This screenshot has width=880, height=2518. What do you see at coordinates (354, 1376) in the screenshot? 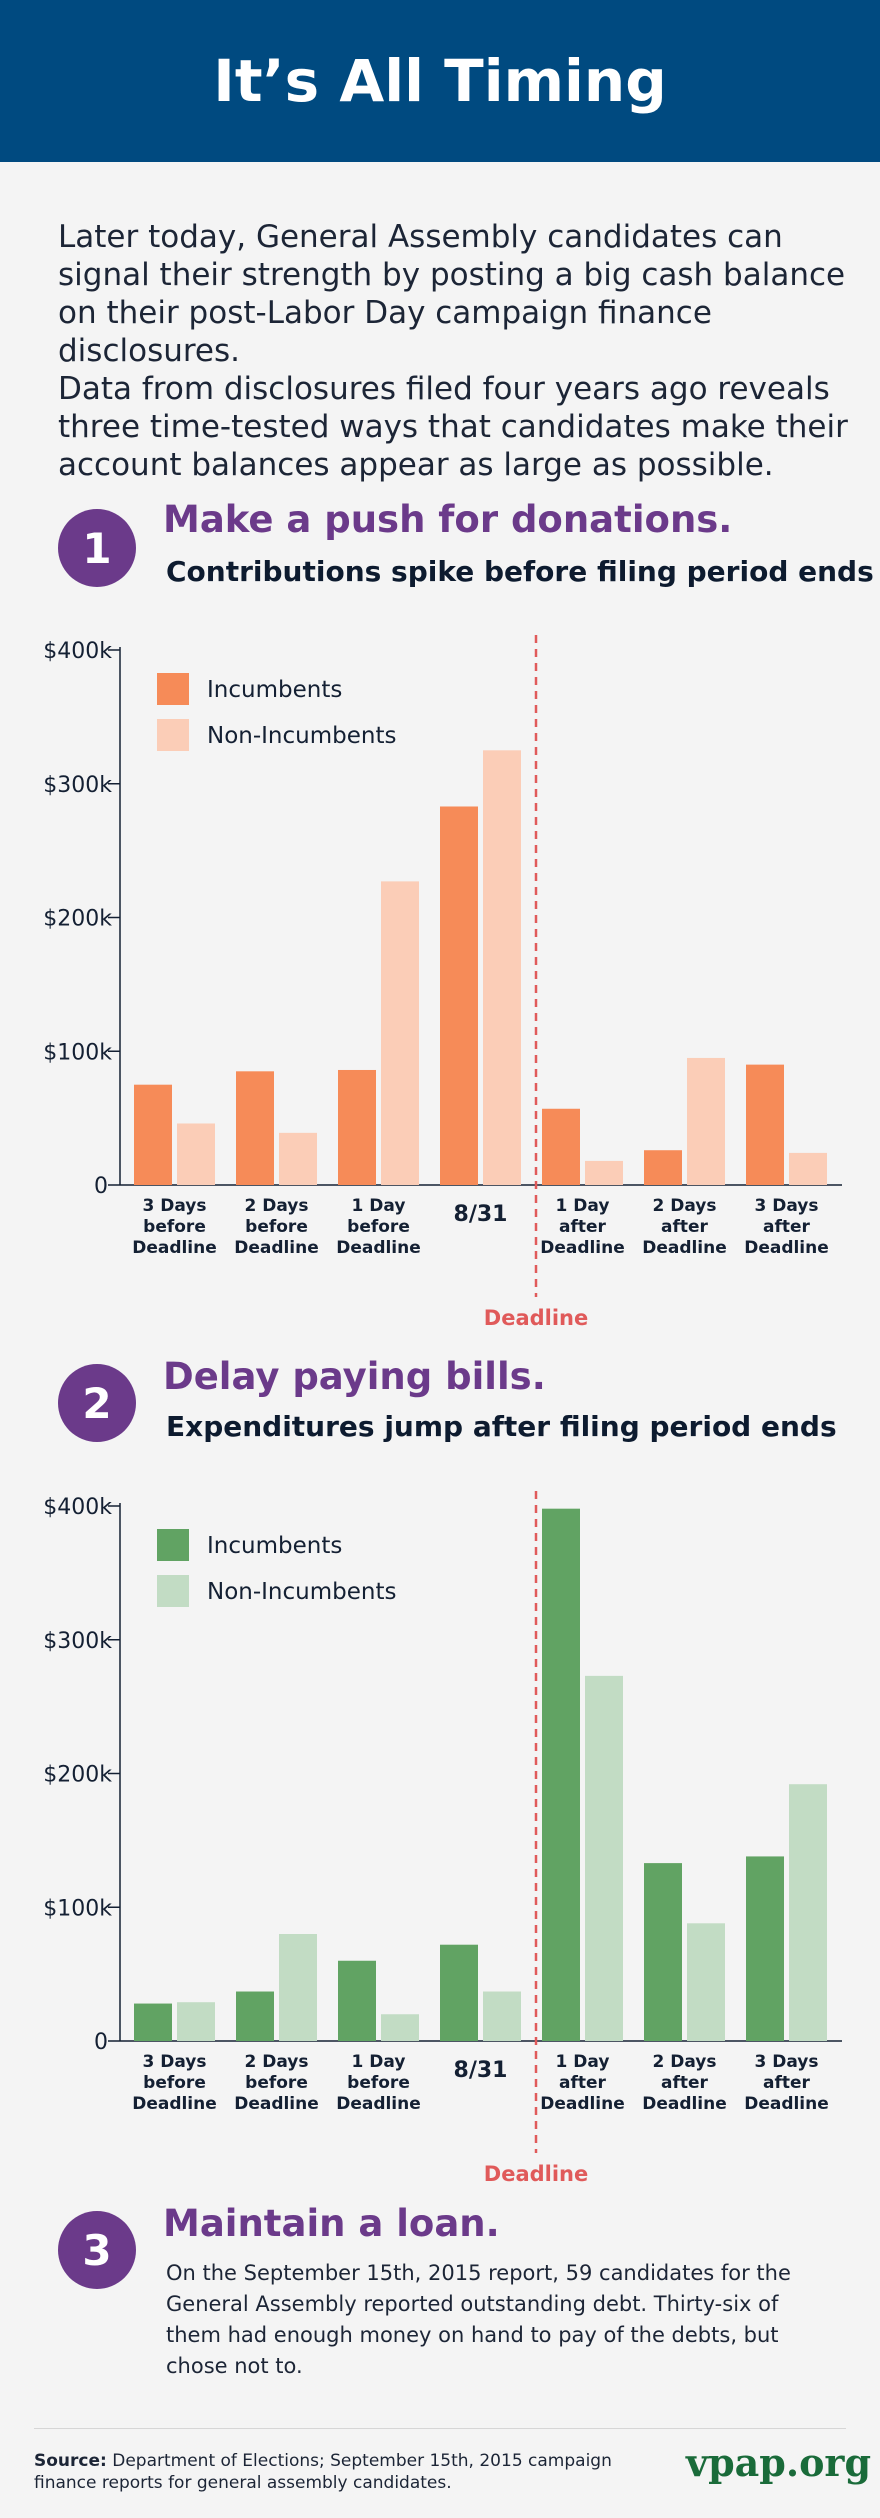
I see `section-2-title: Delay paying bills.` at bounding box center [354, 1376].